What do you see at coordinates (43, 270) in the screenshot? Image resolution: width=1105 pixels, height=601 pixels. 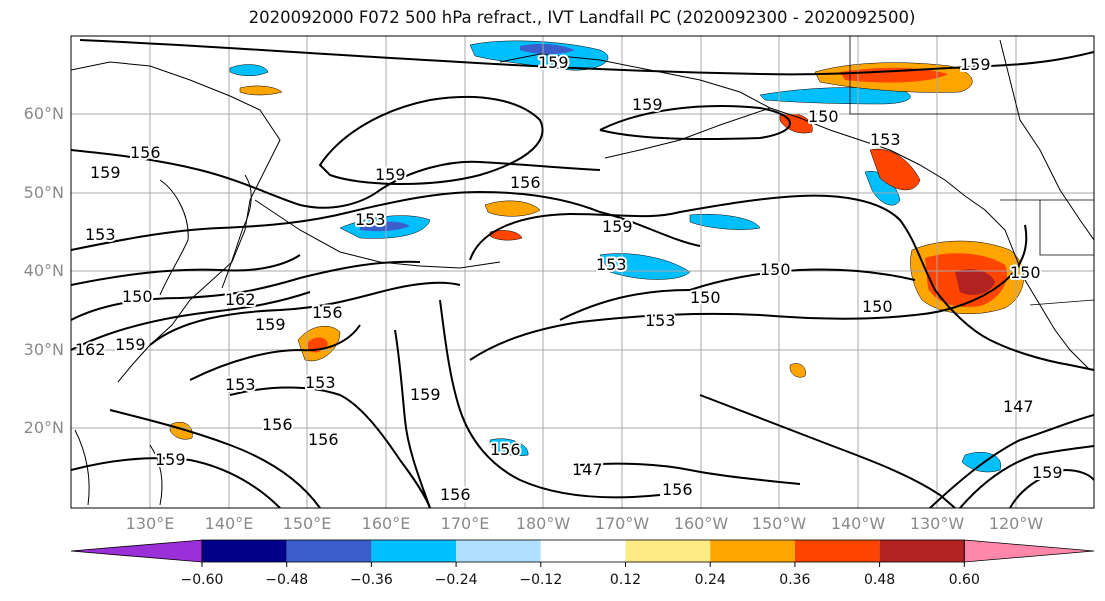 I see `lat-label: 40°N` at bounding box center [43, 270].